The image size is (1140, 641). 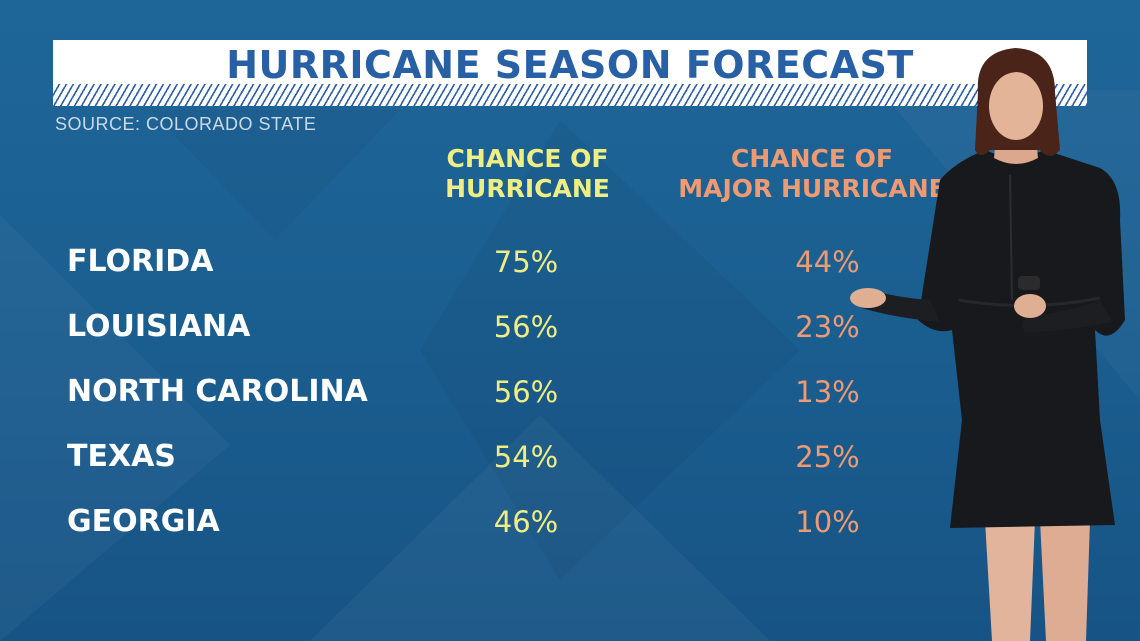 I want to click on source-note: SOURCE: COLORADO STATE, so click(x=186, y=124).